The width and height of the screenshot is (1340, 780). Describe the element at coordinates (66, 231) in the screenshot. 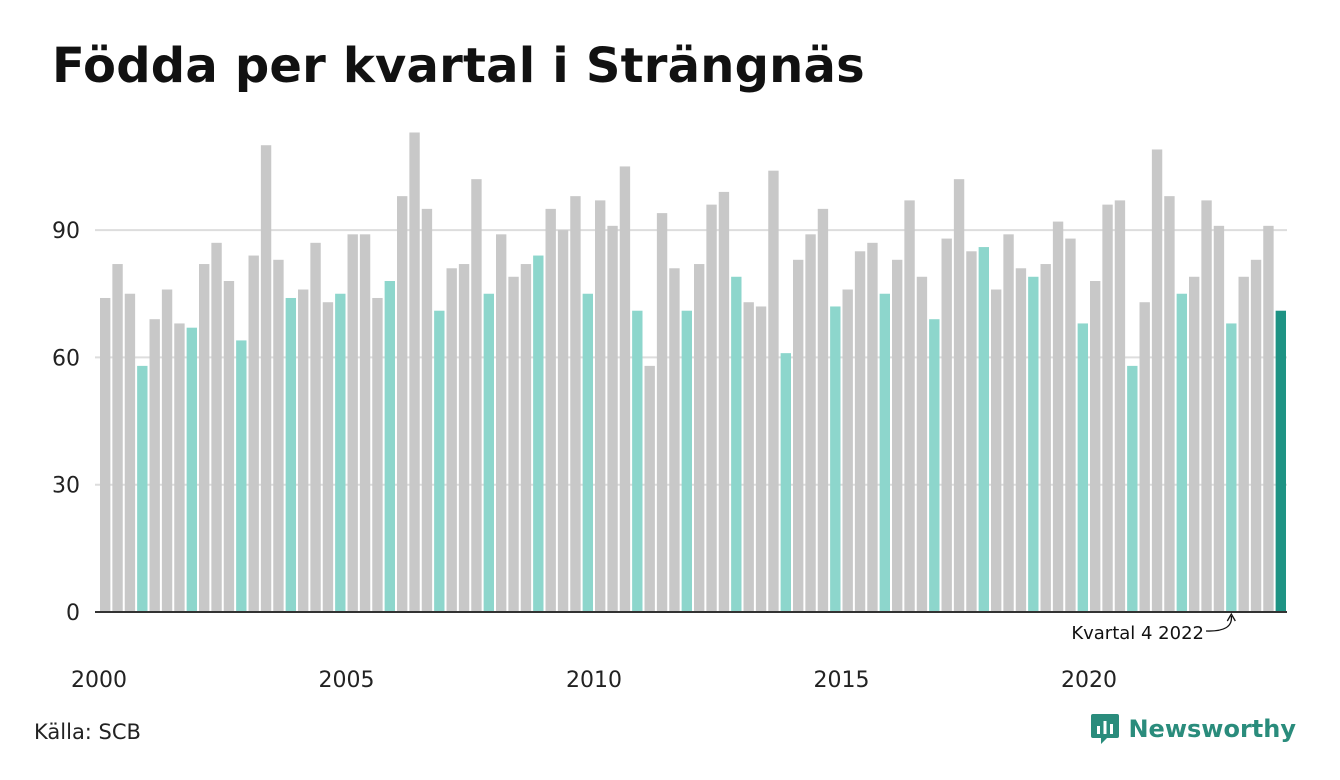

I see `y-tick-label: 90` at that location.